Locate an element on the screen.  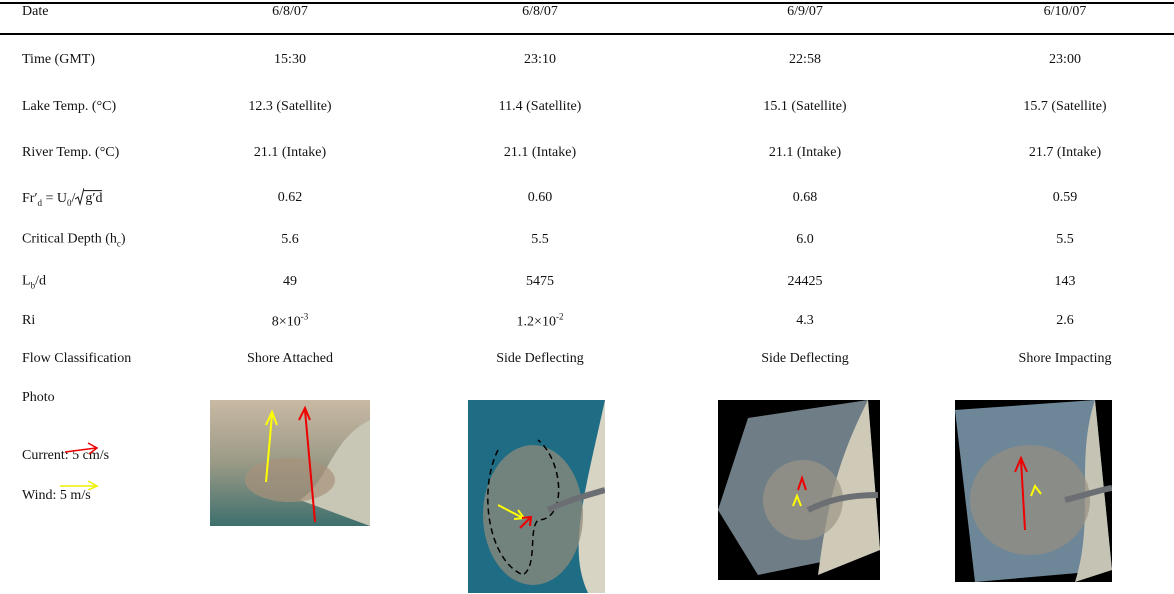
row-label: Ri is located at coordinates (29, 320).